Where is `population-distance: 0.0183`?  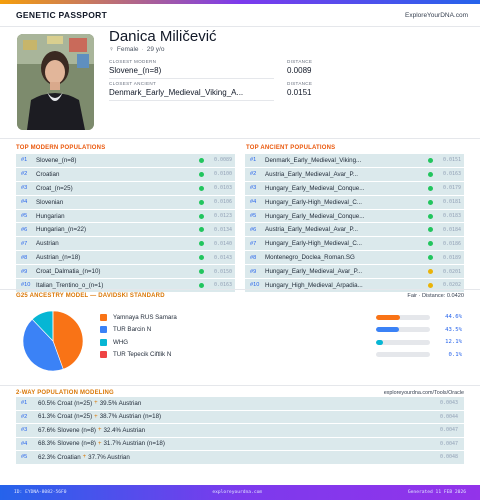 population-distance: 0.0183 is located at coordinates (451, 216).